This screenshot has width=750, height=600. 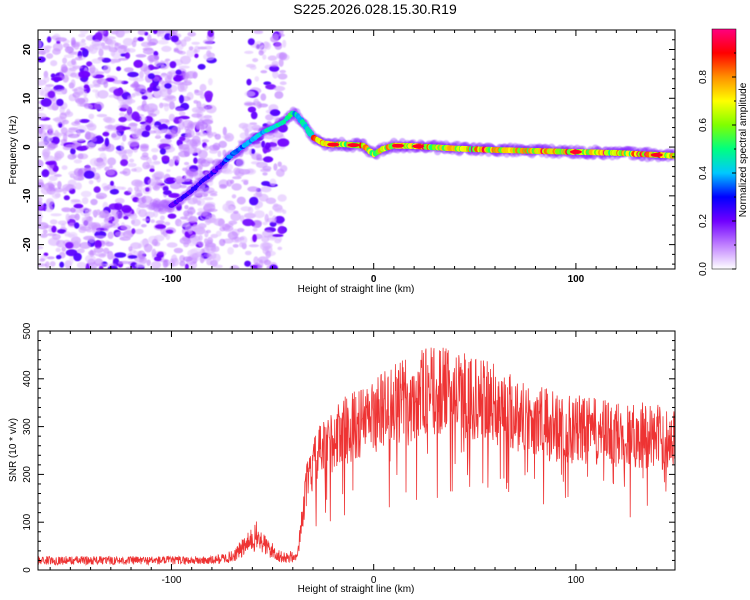 What do you see at coordinates (356, 589) in the screenshot?
I see `snr-x-label: Height of straight line (km)` at bounding box center [356, 589].